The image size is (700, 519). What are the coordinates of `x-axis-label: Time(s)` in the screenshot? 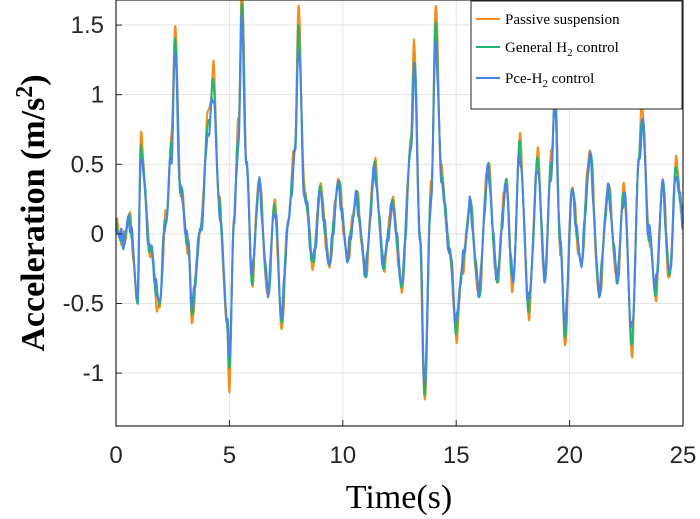 It's located at (399, 497).